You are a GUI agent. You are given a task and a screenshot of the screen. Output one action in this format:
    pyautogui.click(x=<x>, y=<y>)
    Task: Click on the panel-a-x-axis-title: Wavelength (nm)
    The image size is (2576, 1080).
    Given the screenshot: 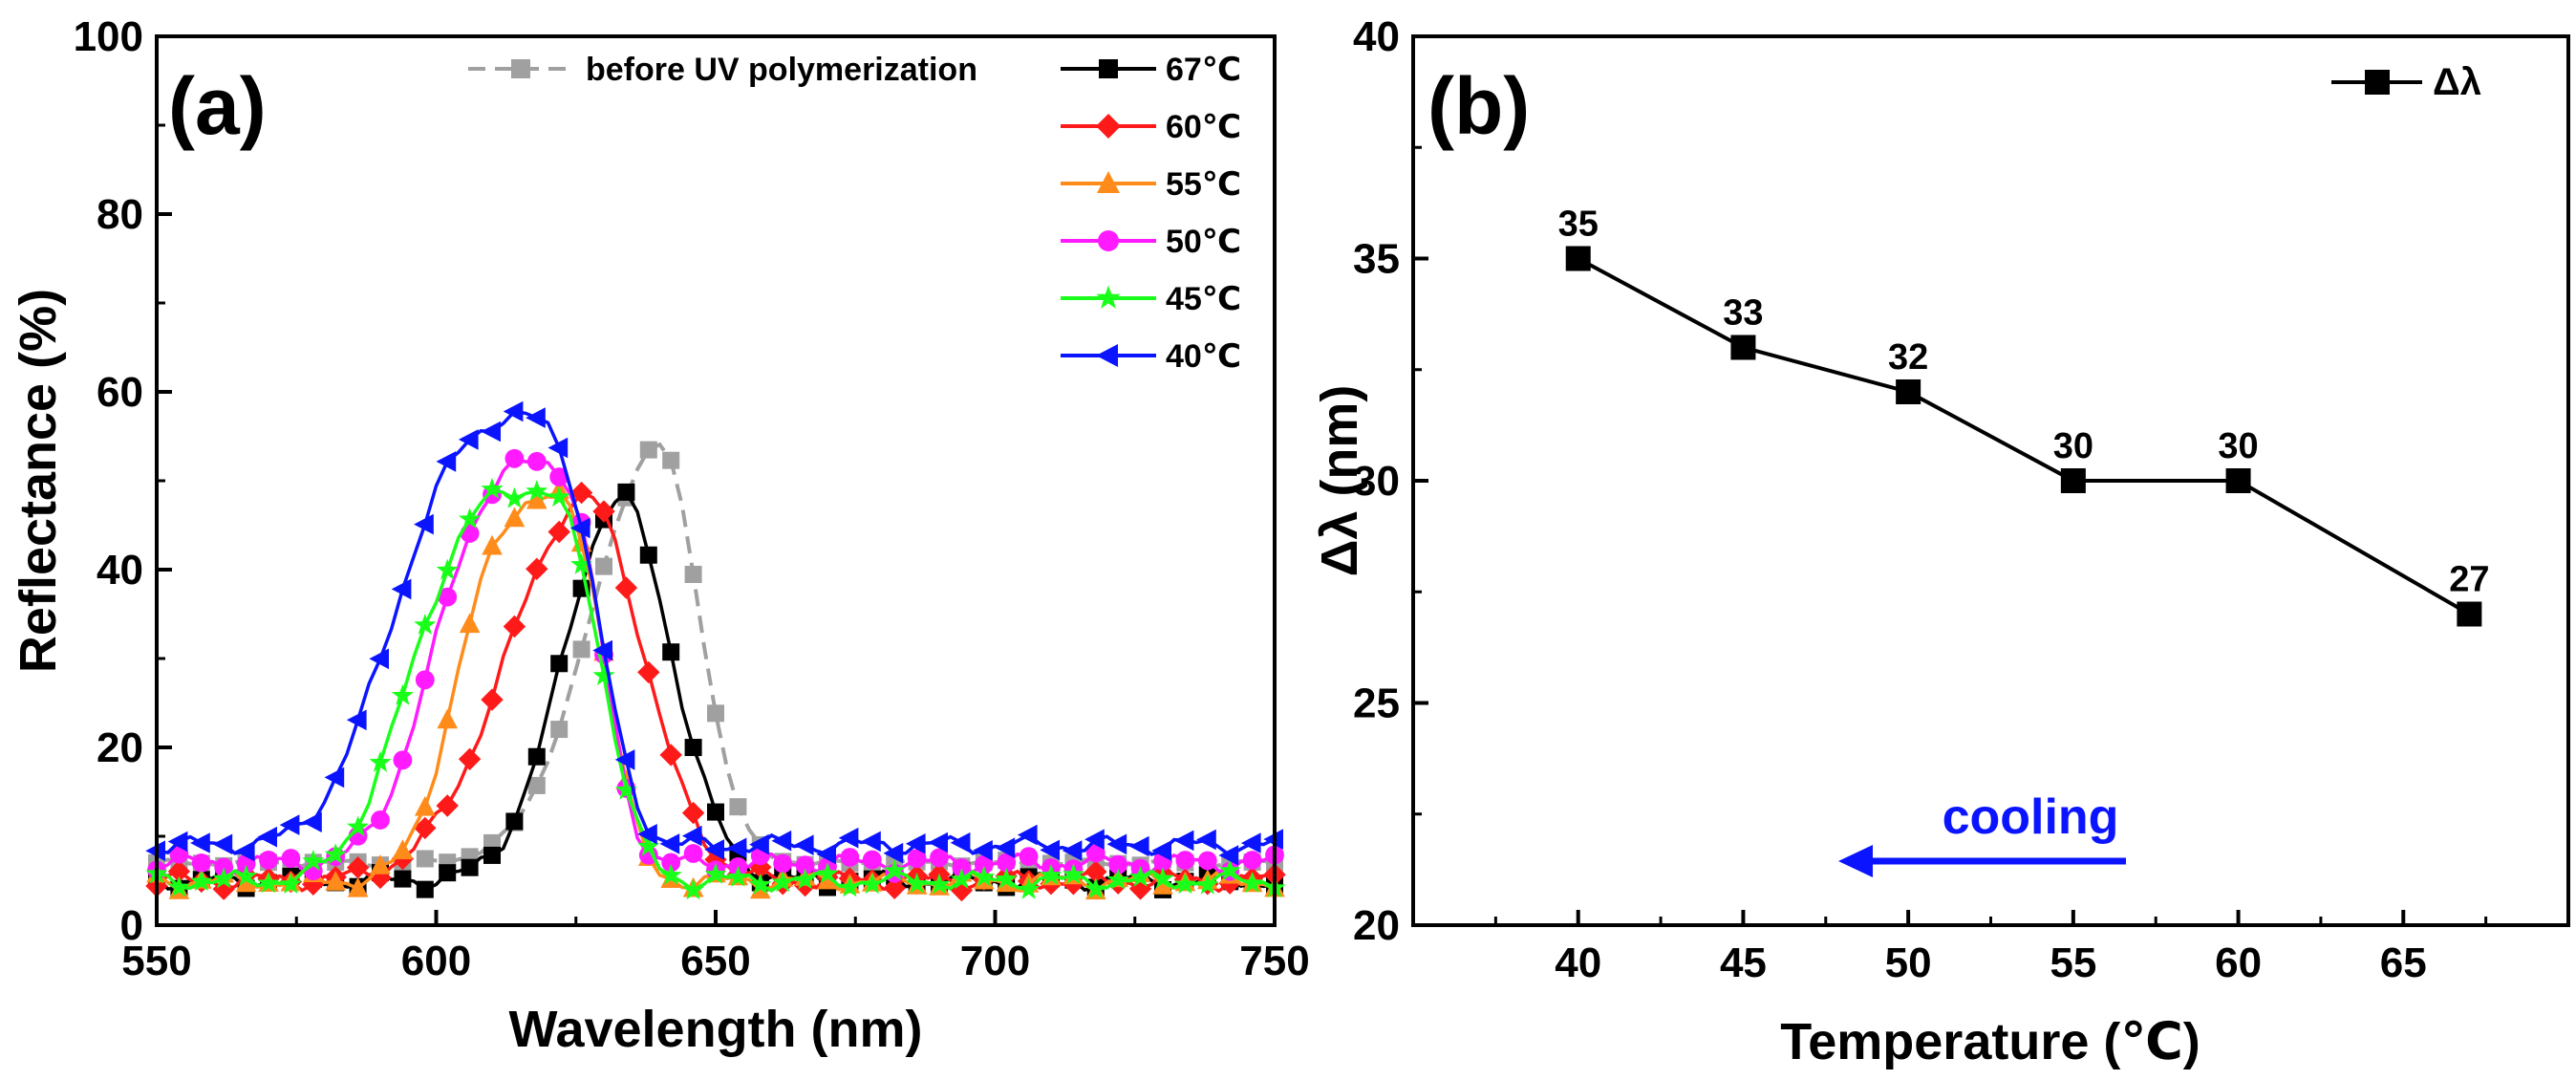 What is the action you would take?
    pyautogui.click(x=715, y=1029)
    